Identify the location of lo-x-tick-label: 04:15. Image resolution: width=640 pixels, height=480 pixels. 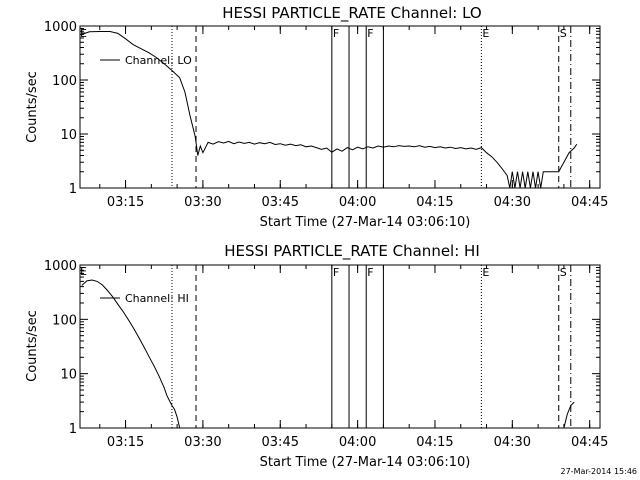
(434, 202).